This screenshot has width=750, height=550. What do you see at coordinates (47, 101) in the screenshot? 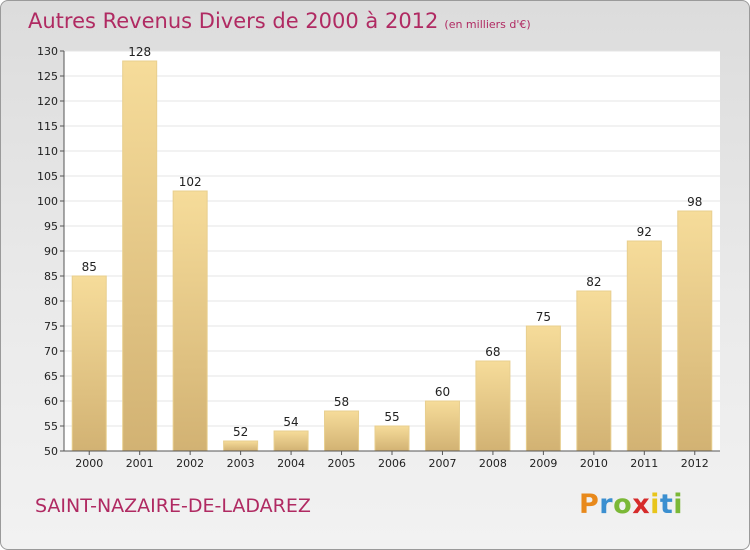
I see `y-tick-label: 120` at bounding box center [47, 101].